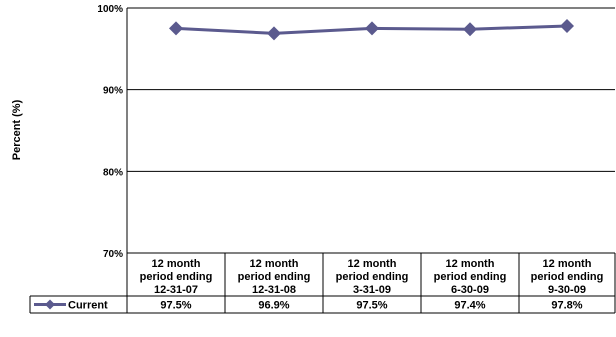 The width and height of the screenshot is (616, 337). What do you see at coordinates (567, 277) in the screenshot?
I see `x-category-label: 12 month period ending 9-30-09` at bounding box center [567, 277].